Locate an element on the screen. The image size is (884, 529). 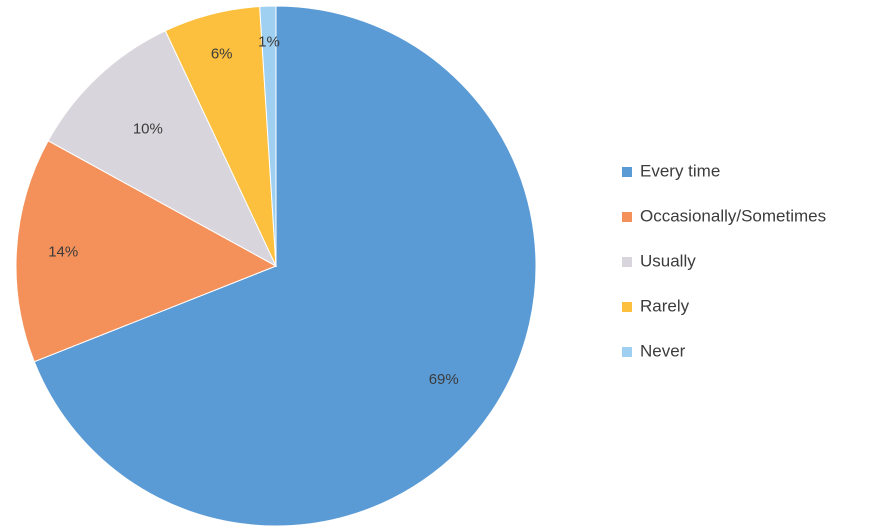
legend-item-rarely: Rarely is located at coordinates (656, 305).